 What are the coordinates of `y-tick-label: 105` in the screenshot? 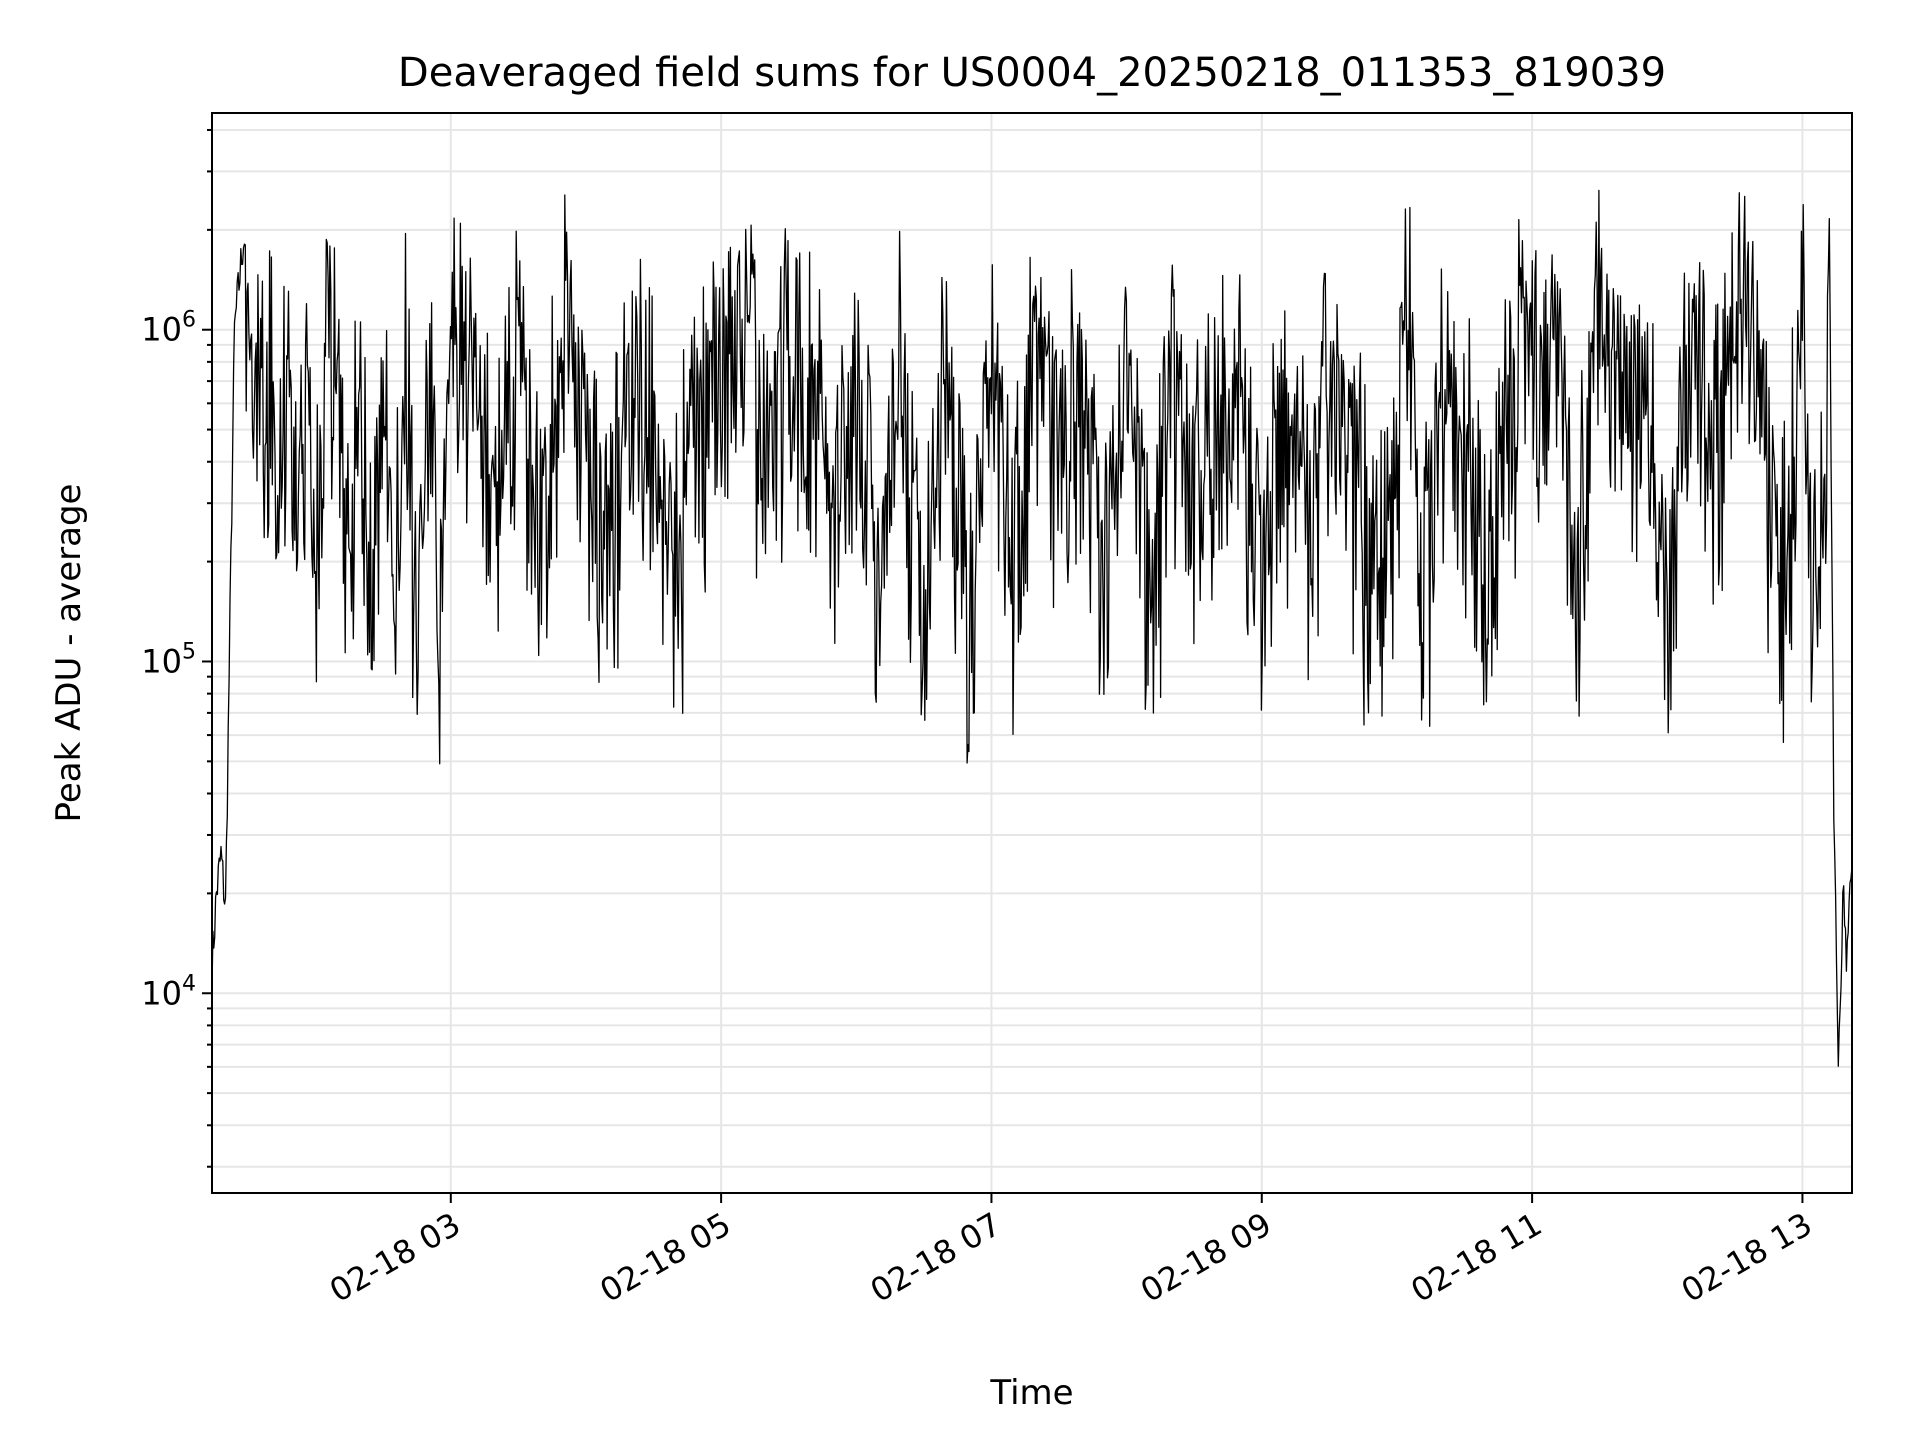 It's located at (168, 659).